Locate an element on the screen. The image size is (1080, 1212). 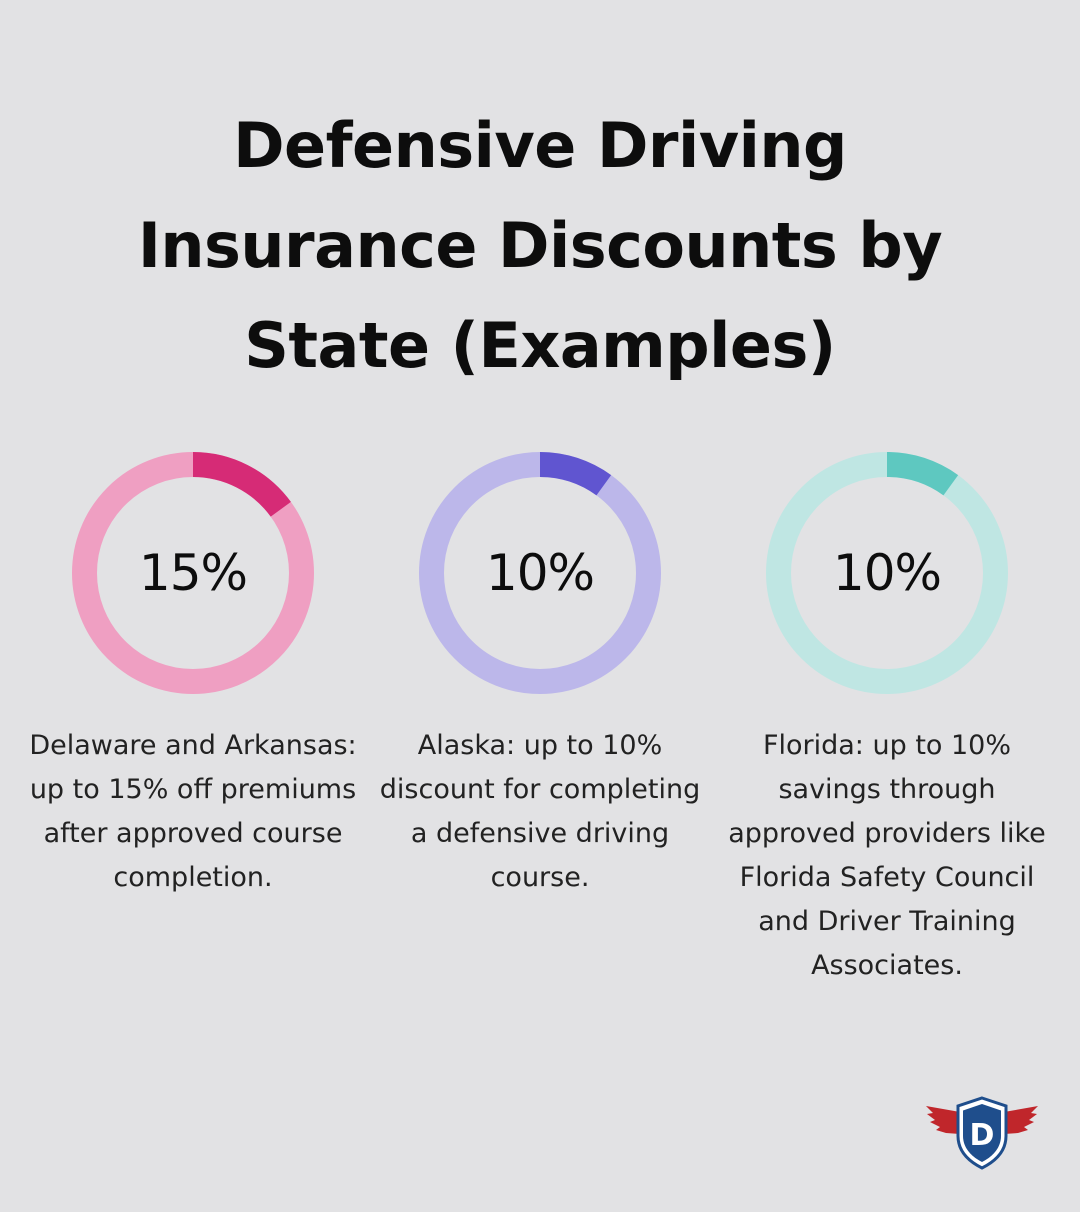
shield-wings-logo-icon: D is located at coordinates (982, 1133).